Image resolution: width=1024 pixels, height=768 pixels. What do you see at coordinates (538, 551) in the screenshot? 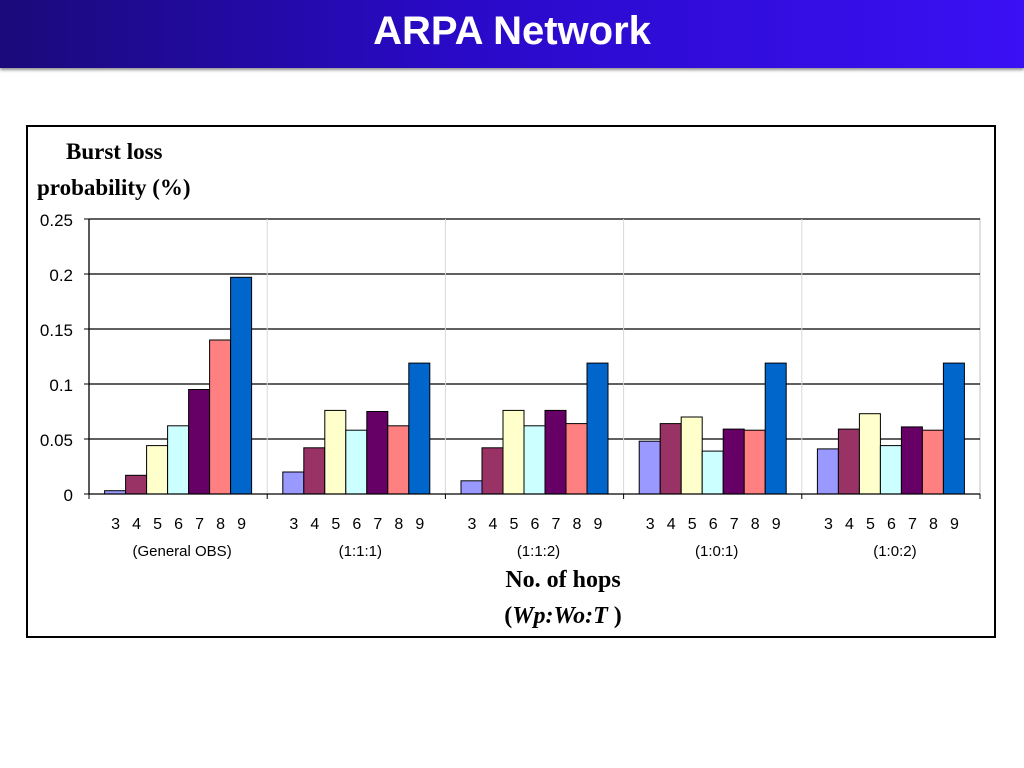
I see `group-label: (1:1:2)` at bounding box center [538, 551].